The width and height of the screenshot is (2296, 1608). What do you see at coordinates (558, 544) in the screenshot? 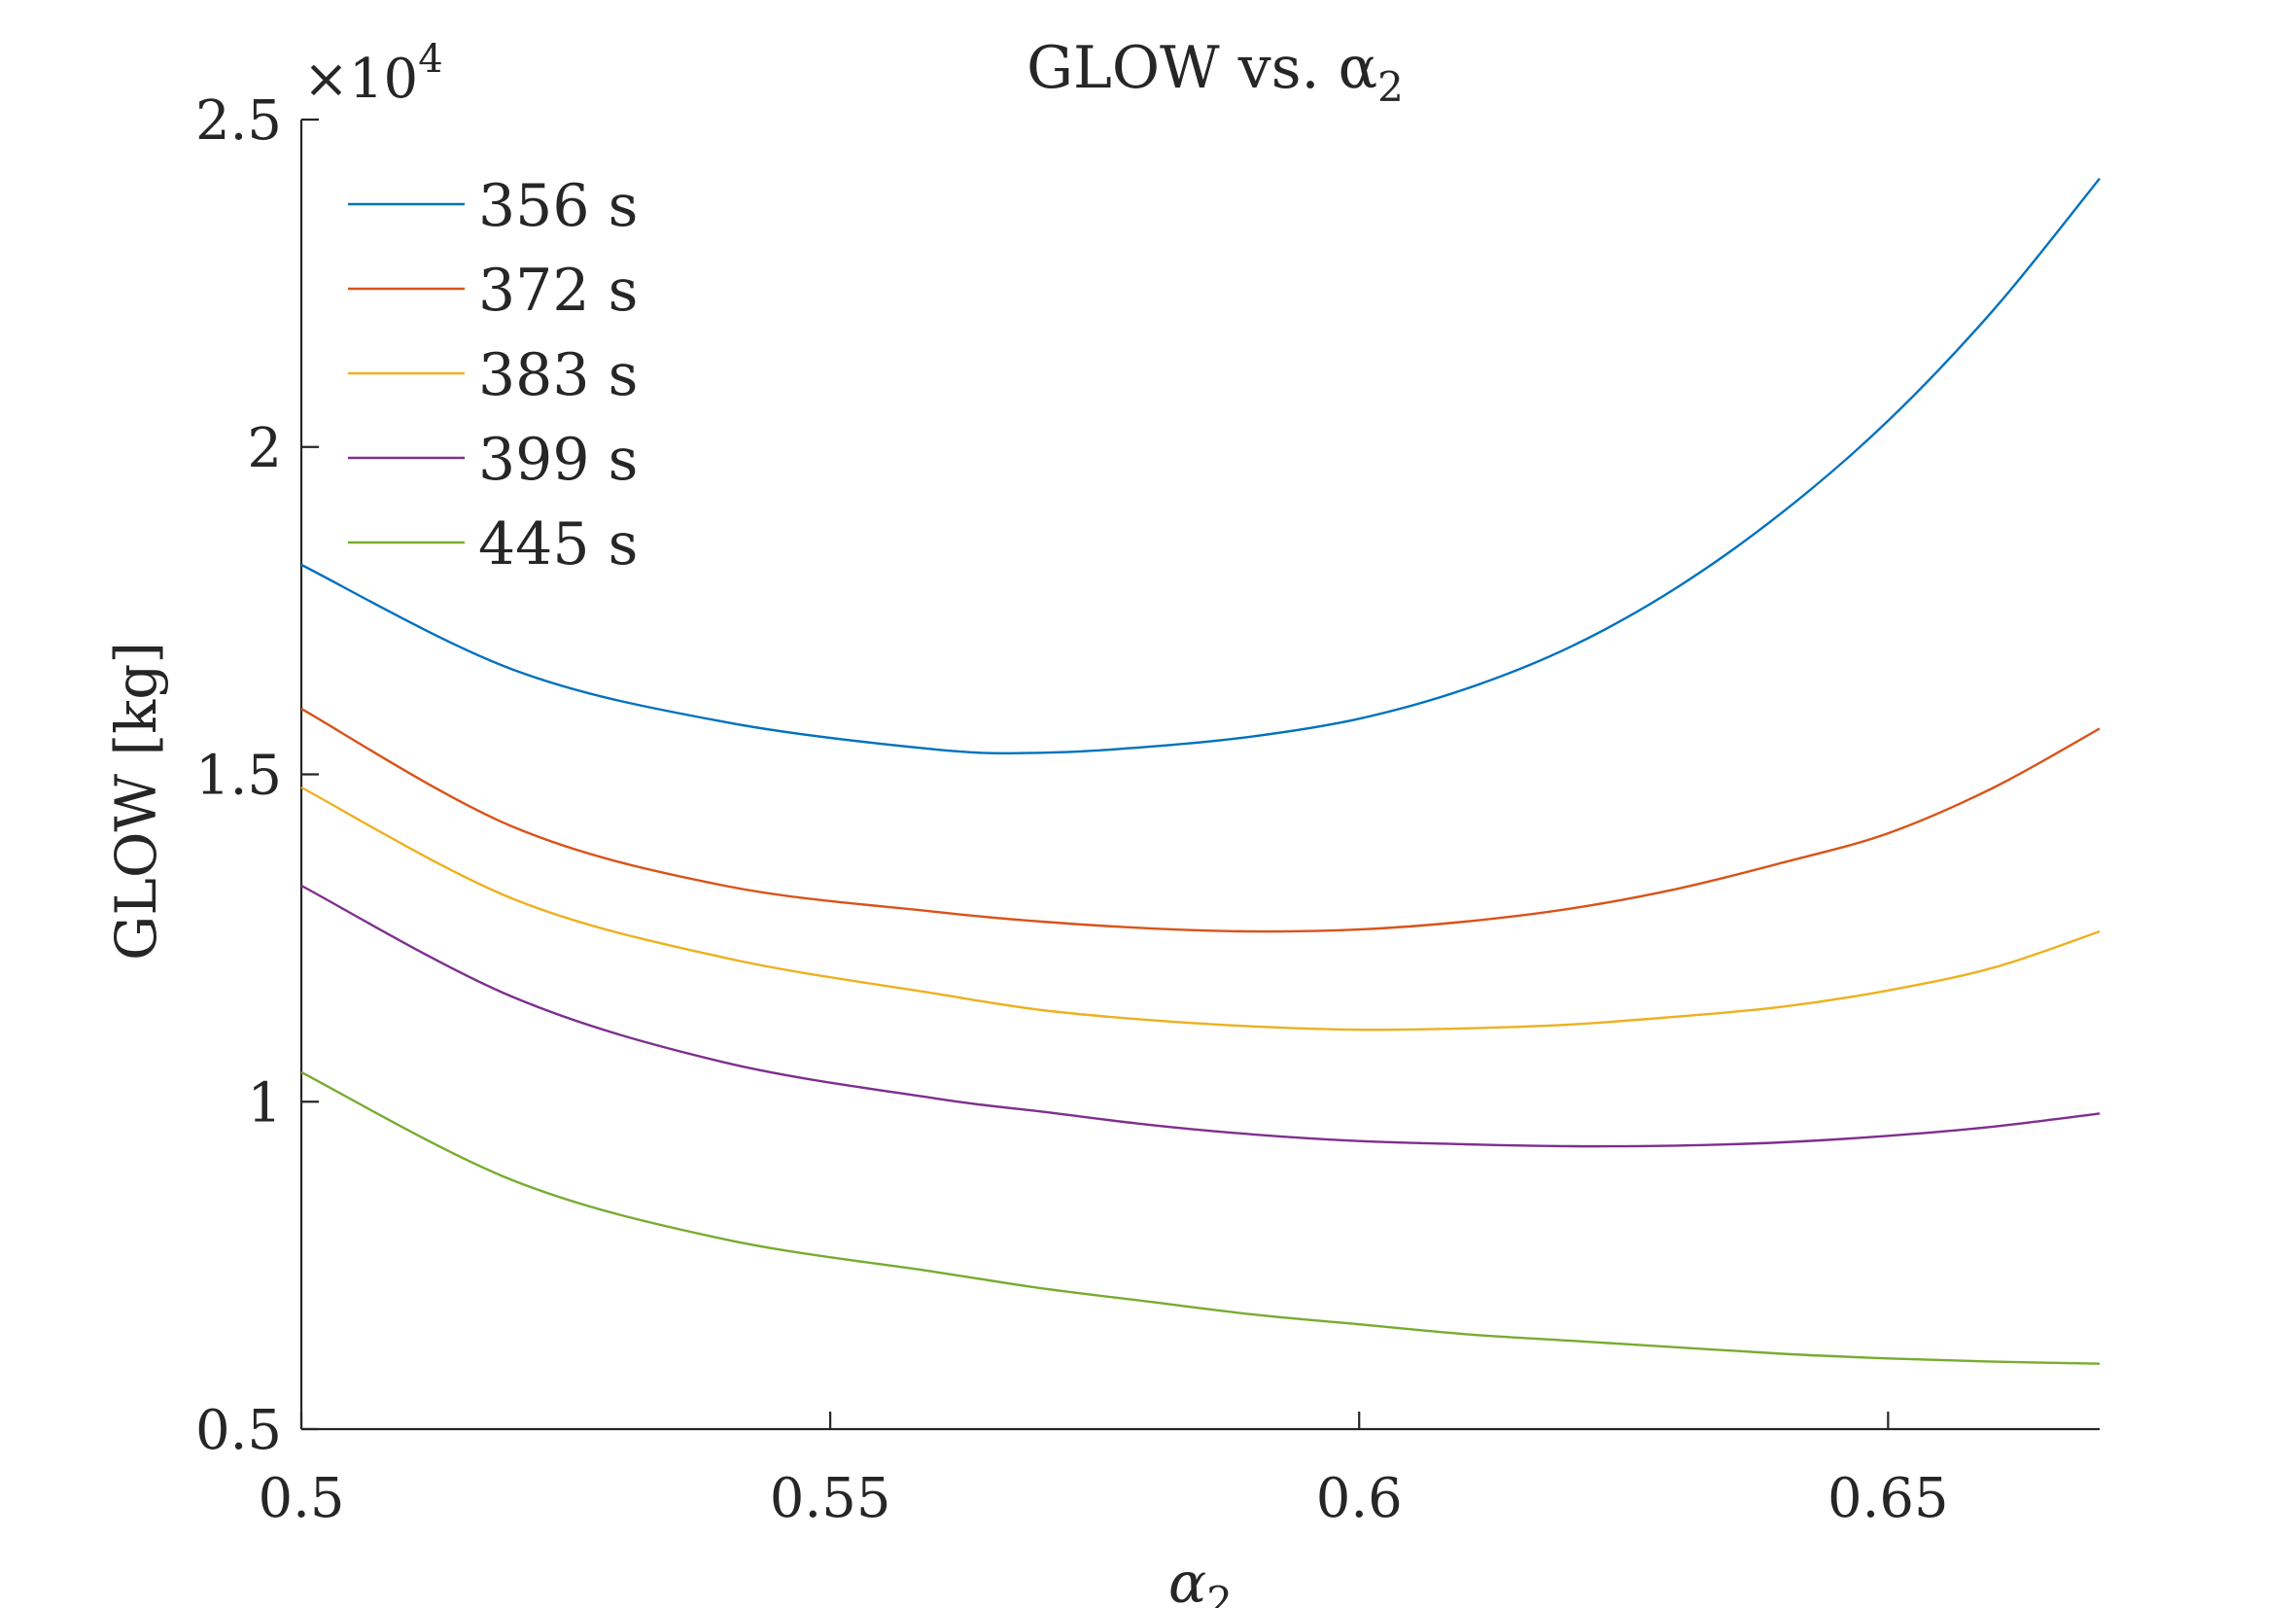
I see `legend-label-5: 445 s` at bounding box center [558, 544].